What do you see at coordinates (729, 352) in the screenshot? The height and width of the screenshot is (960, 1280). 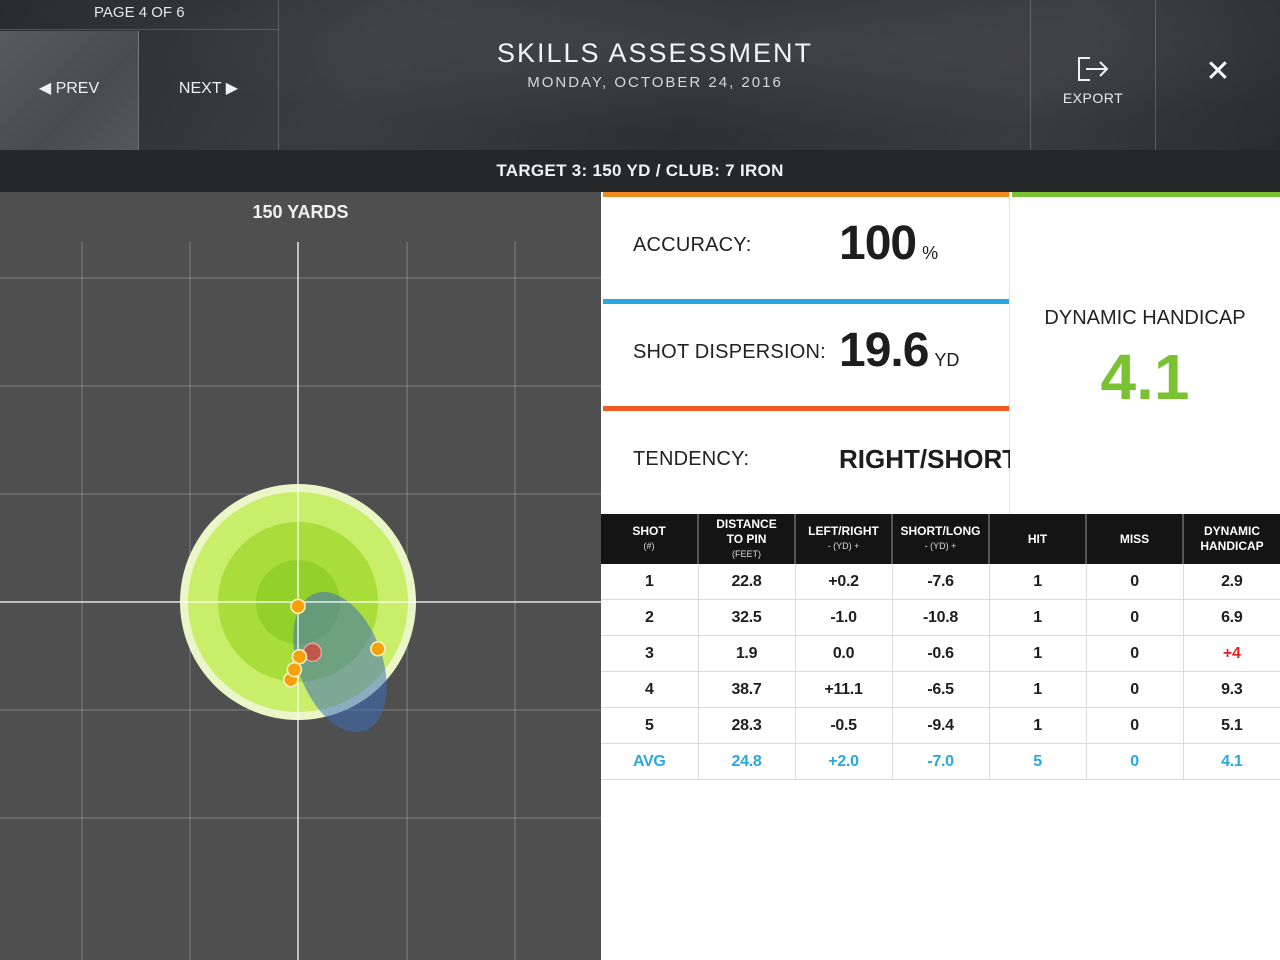 I see `dispersion-label: SHOT DISPERSION:` at bounding box center [729, 352].